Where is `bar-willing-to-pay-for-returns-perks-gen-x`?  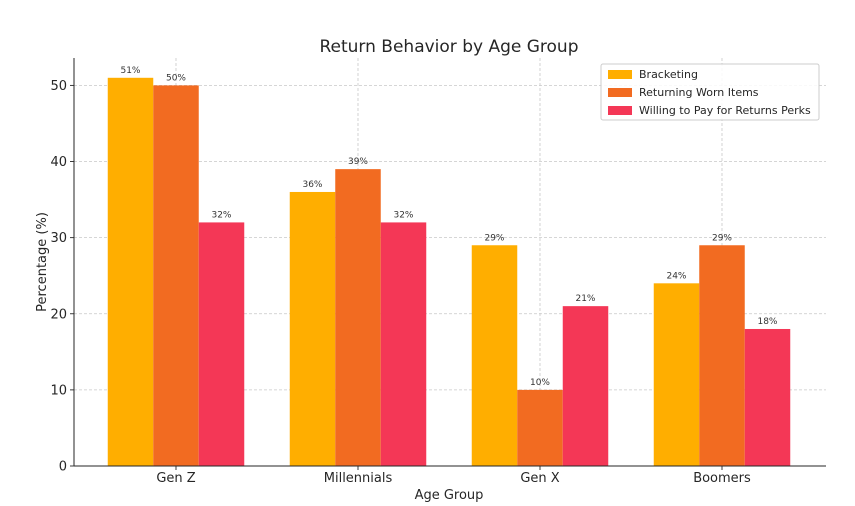
bar-willing-to-pay-for-returns-perks-gen-x is located at coordinates (585, 386).